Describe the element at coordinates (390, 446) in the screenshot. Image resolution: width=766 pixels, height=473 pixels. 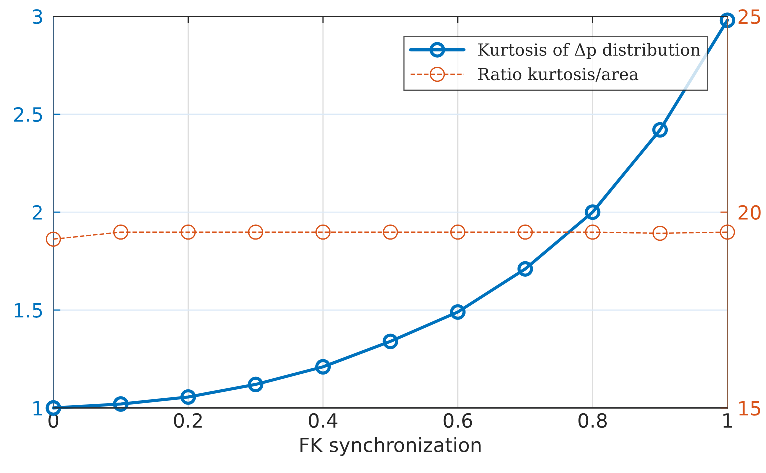
I see `x-axis-title: FK synchronization` at that location.